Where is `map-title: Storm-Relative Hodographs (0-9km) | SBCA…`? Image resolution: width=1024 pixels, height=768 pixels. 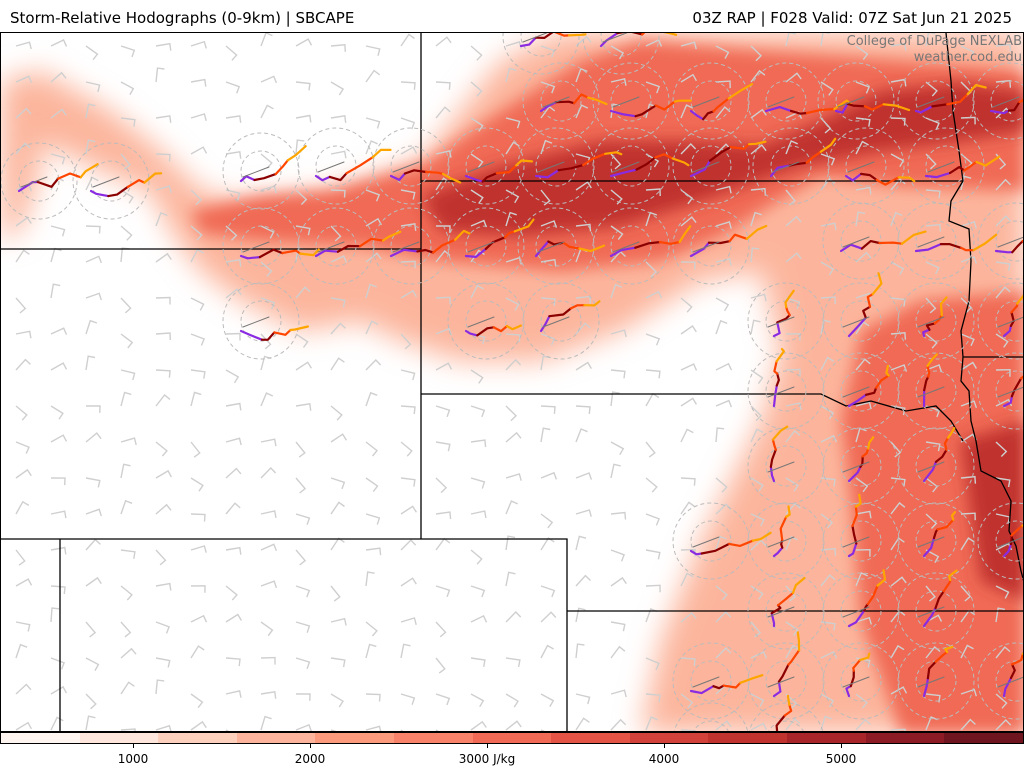 map-title: Storm-Relative Hodographs (0-9km) | SBCA… is located at coordinates (182, 18).